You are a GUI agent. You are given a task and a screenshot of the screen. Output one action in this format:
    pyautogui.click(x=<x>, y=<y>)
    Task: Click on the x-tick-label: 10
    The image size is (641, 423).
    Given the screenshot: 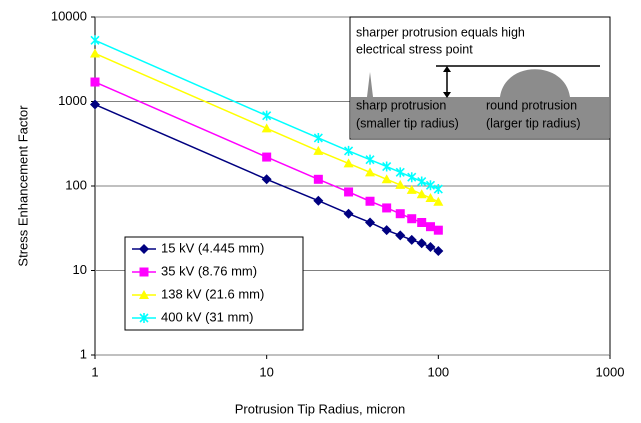 What is the action you would take?
    pyautogui.click(x=266, y=371)
    